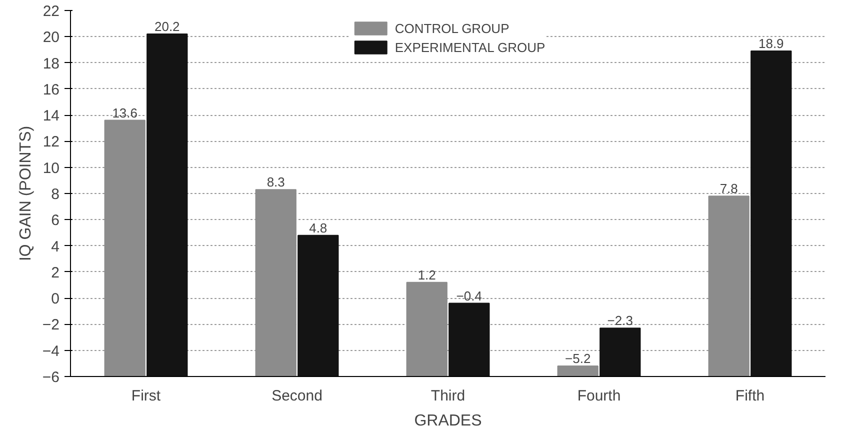  What do you see at coordinates (55, 299) in the screenshot?
I see `y-tick-label: 0` at bounding box center [55, 299].